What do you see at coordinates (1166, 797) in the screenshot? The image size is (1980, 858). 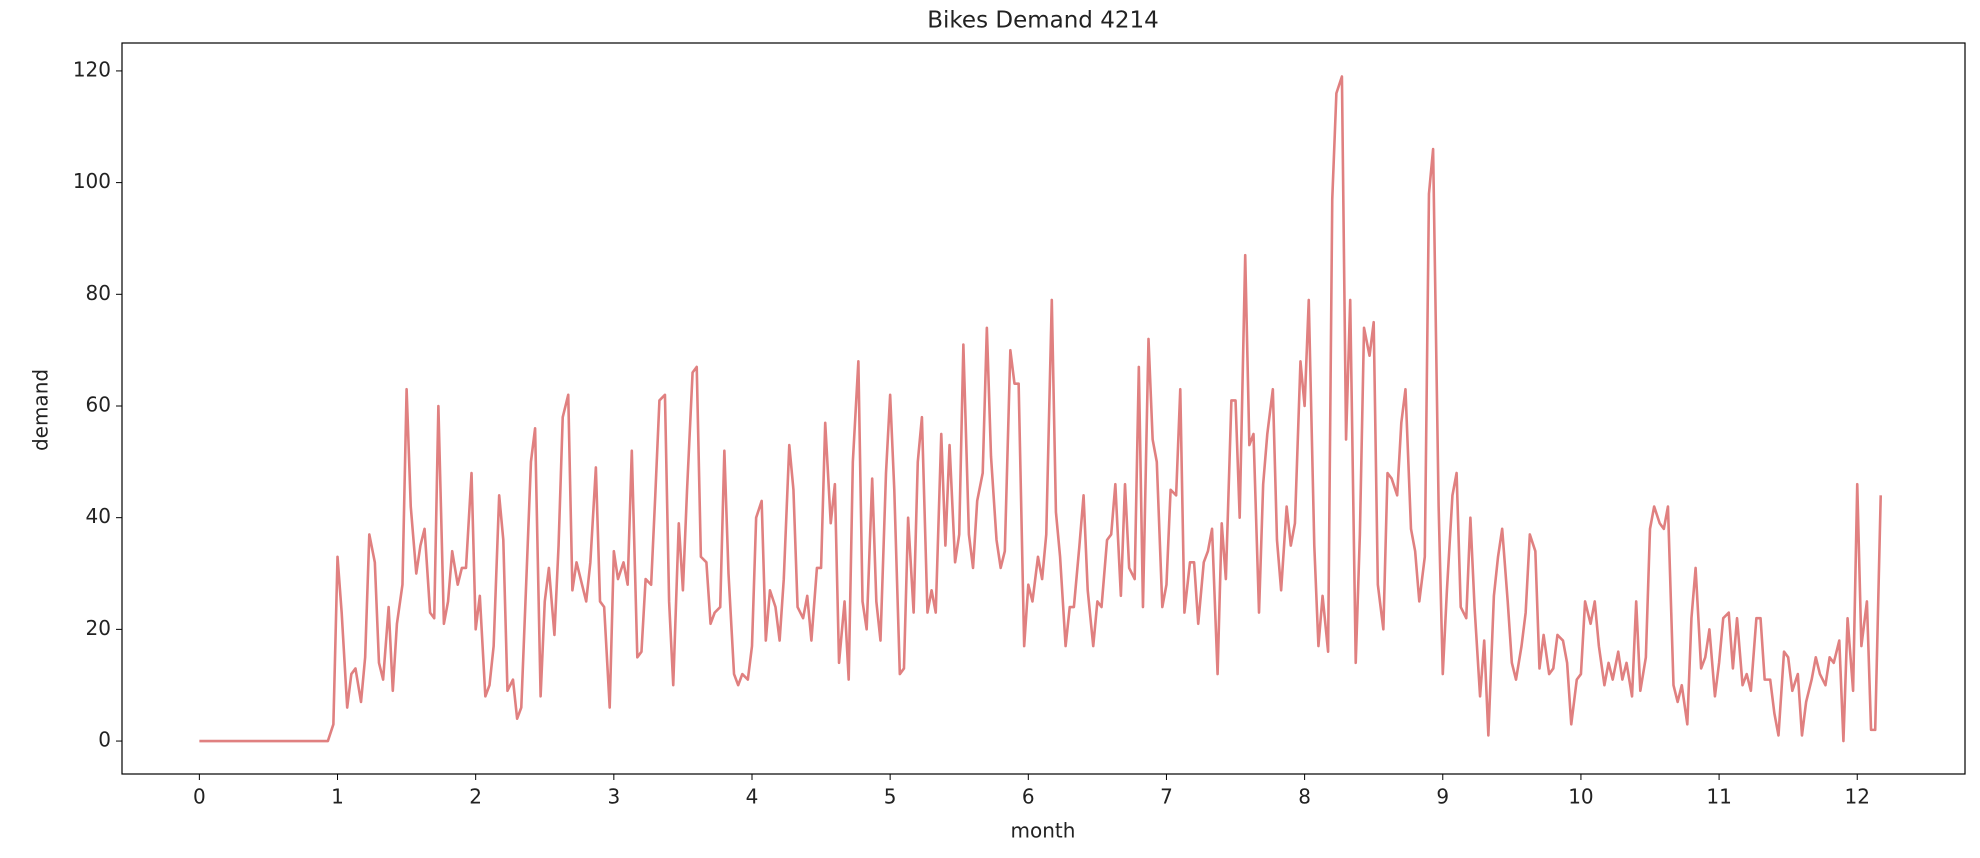 I see `x-tick-label: 7` at bounding box center [1166, 797].